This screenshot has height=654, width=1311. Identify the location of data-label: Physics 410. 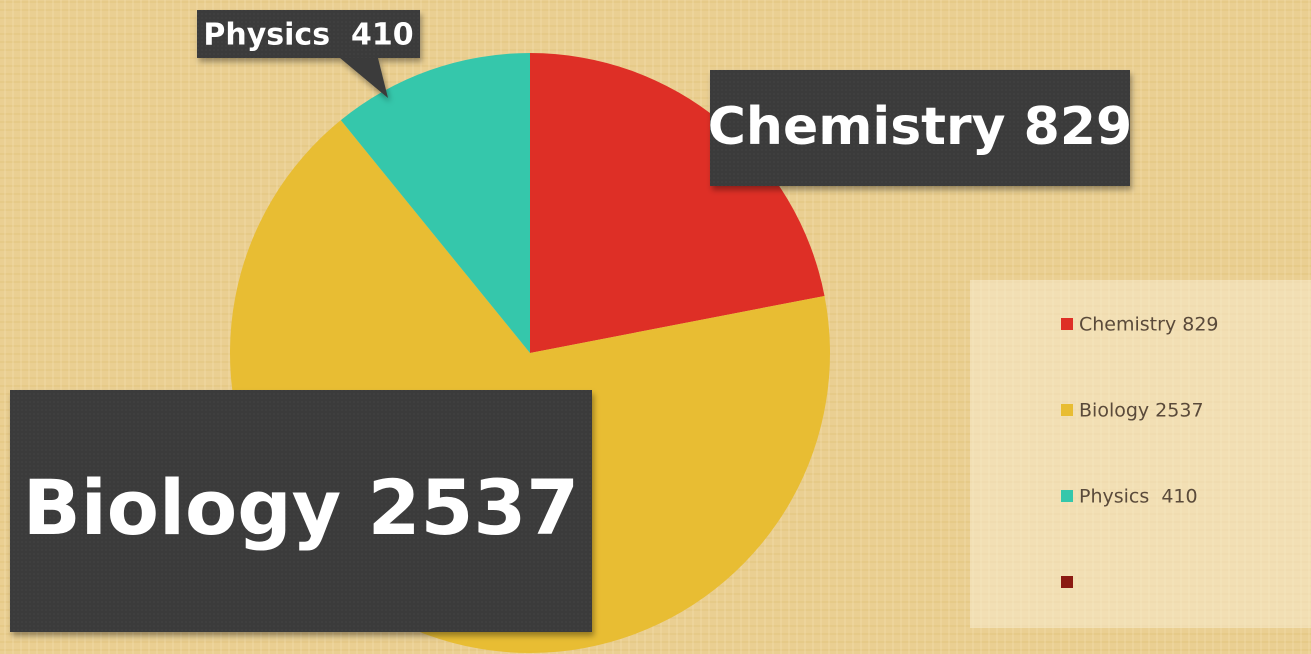
(308, 54).